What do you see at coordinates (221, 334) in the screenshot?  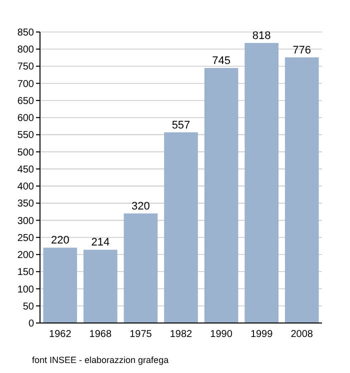 I see `x-tick-label: 1990` at bounding box center [221, 334].